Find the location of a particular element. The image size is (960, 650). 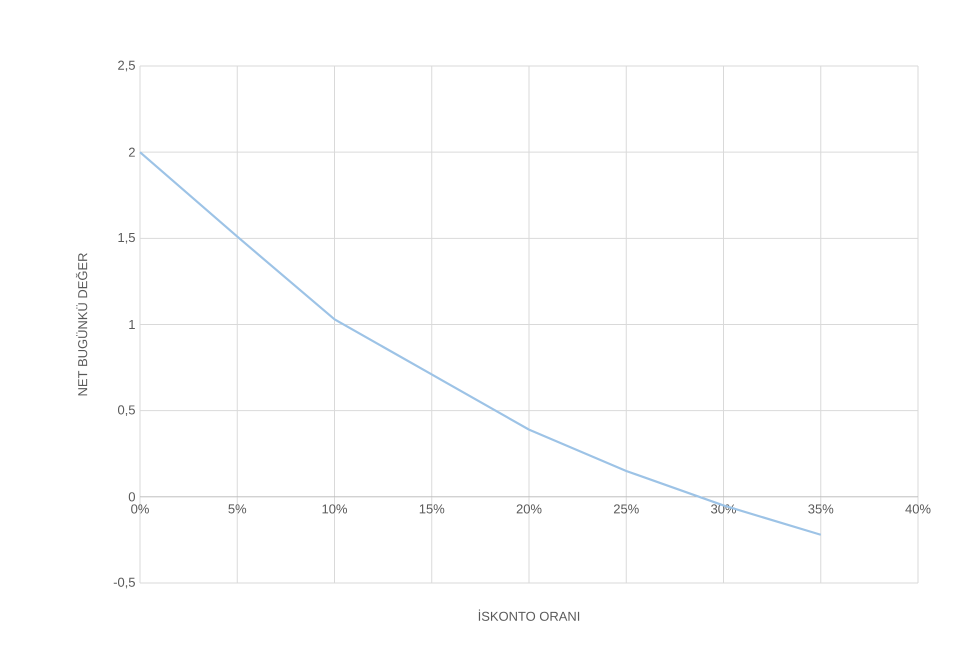

y-axis-title: NET BUGÜNKÜ DEĞER is located at coordinates (82, 324).